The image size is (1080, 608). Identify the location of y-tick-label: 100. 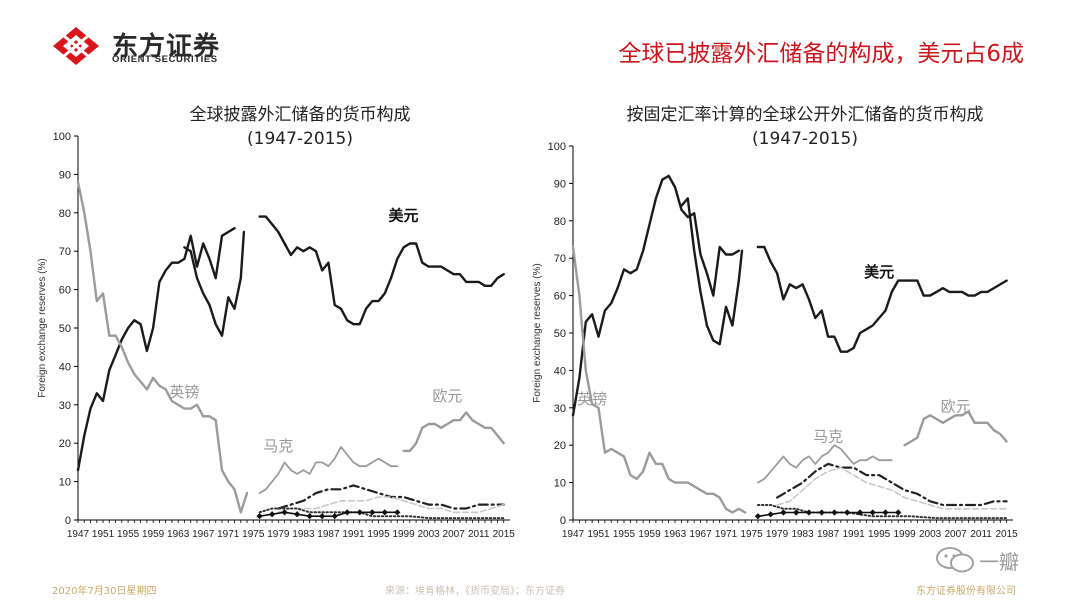
(557, 147).